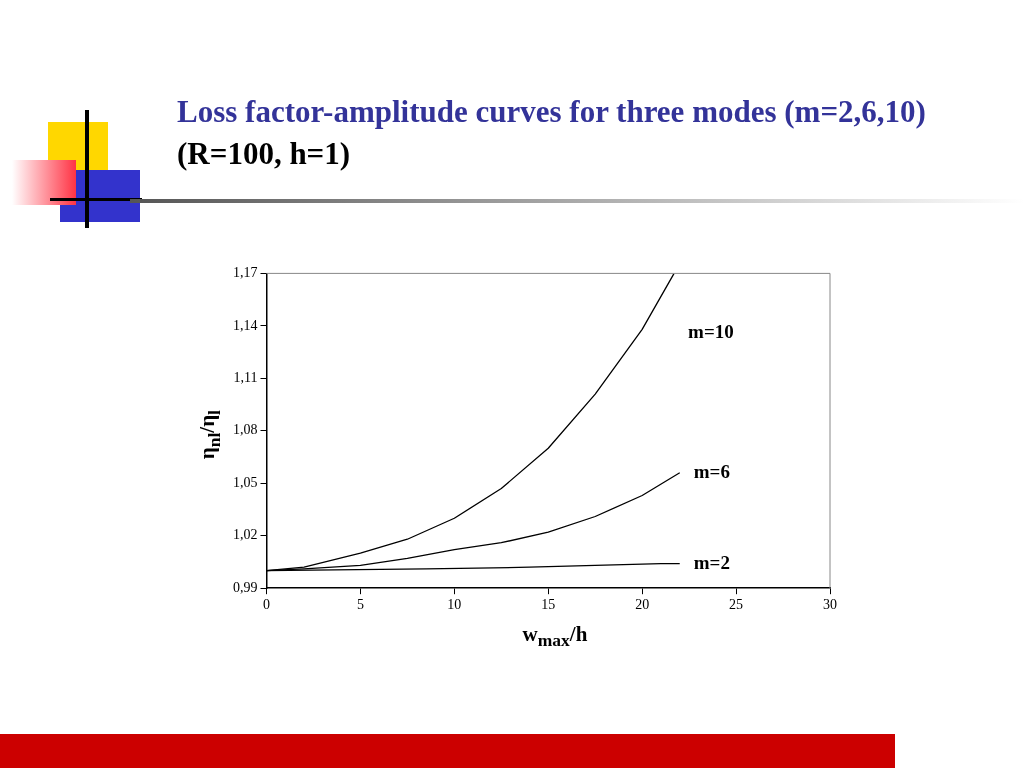 The height and width of the screenshot is (768, 1024). Describe the element at coordinates (830, 605) in the screenshot. I see `x-tick-label: 30` at that location.